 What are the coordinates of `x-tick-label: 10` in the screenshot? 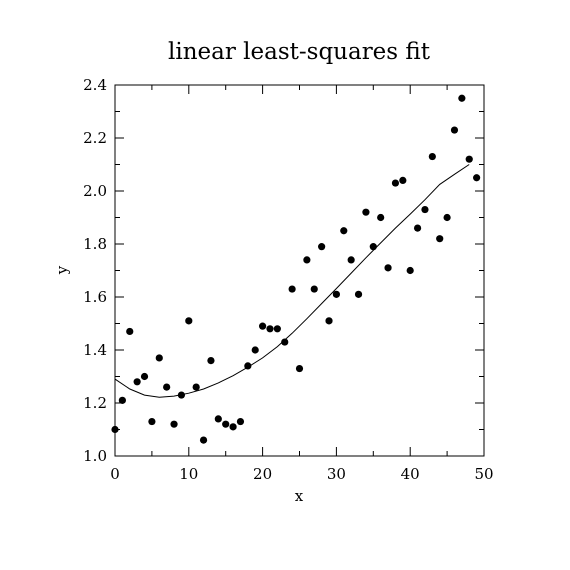 It's located at (188, 474).